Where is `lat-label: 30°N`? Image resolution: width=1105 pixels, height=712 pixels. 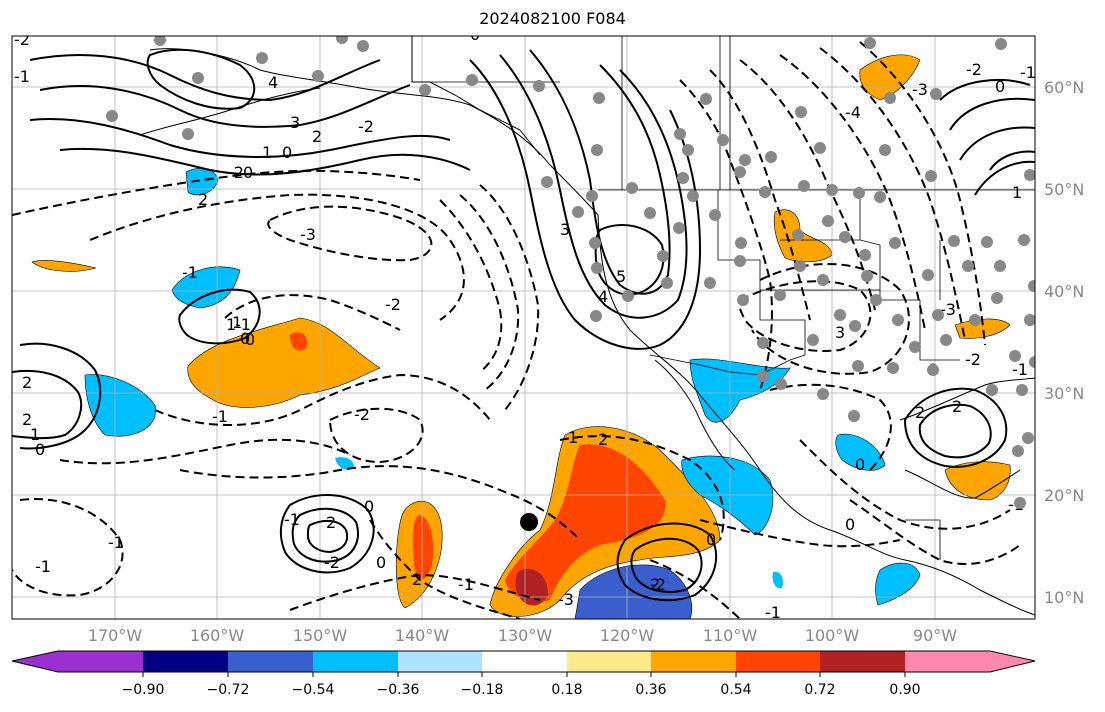 lat-label: 30°N is located at coordinates (1064, 393).